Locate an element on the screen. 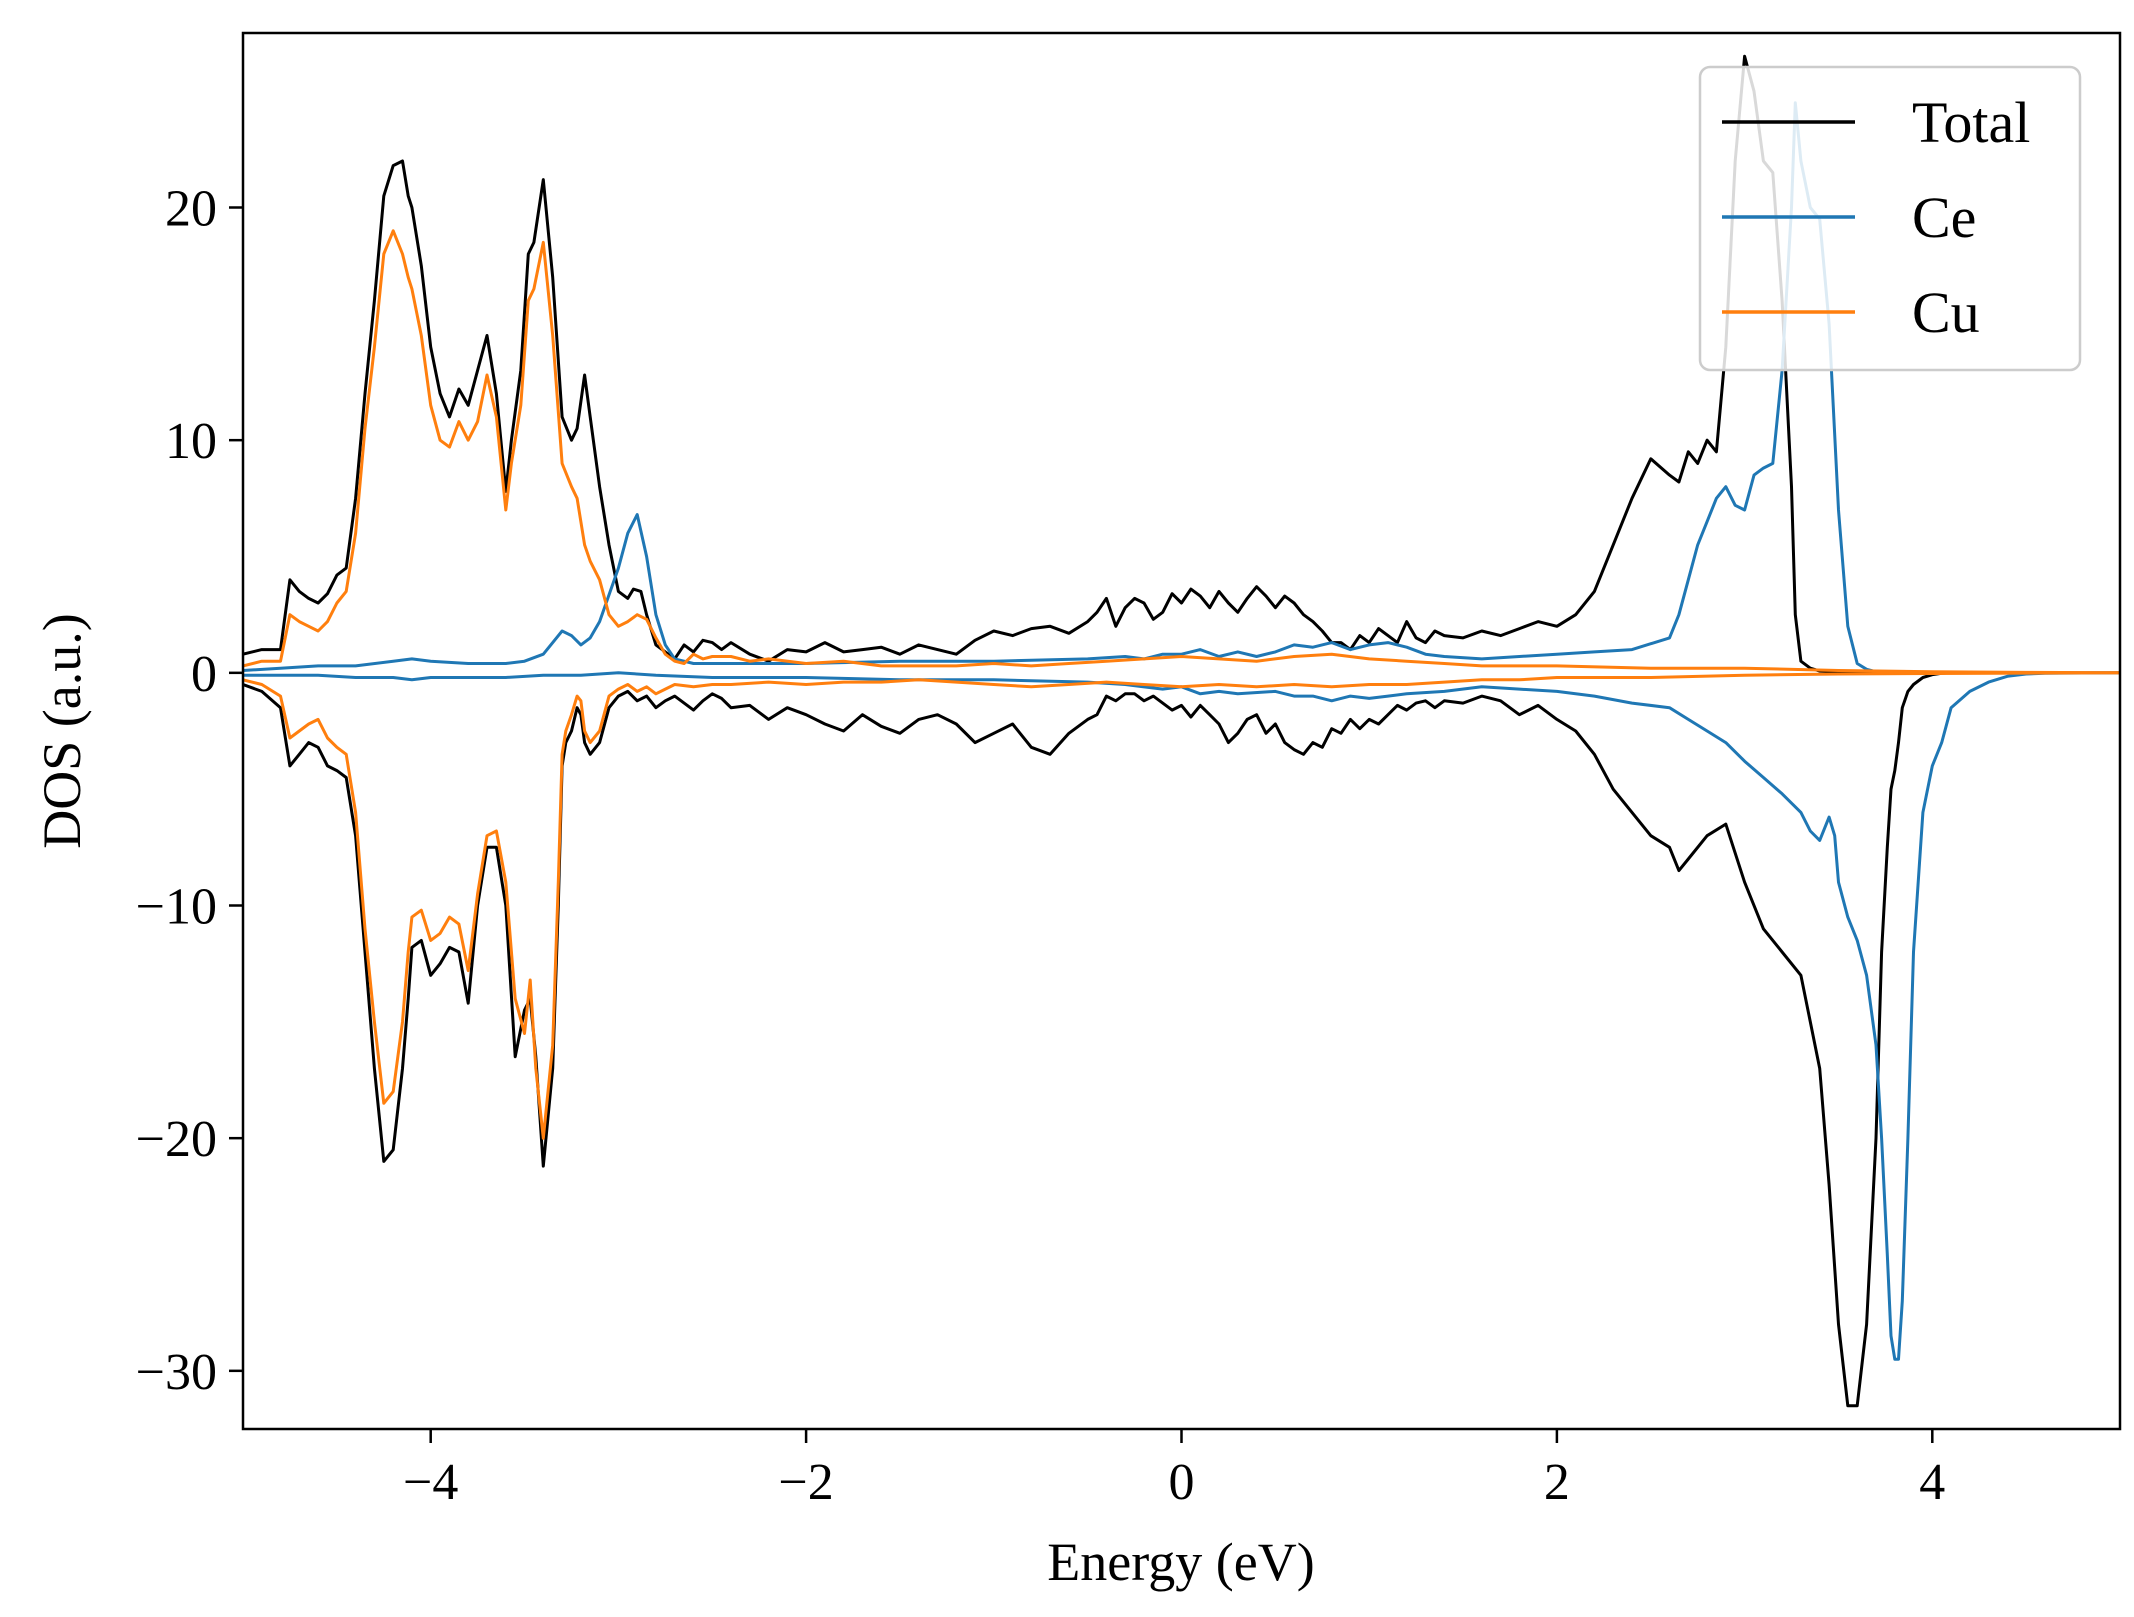 Image resolution: width=2134 pixels, height=1617 pixels. legend-box is located at coordinates (1890, 218).